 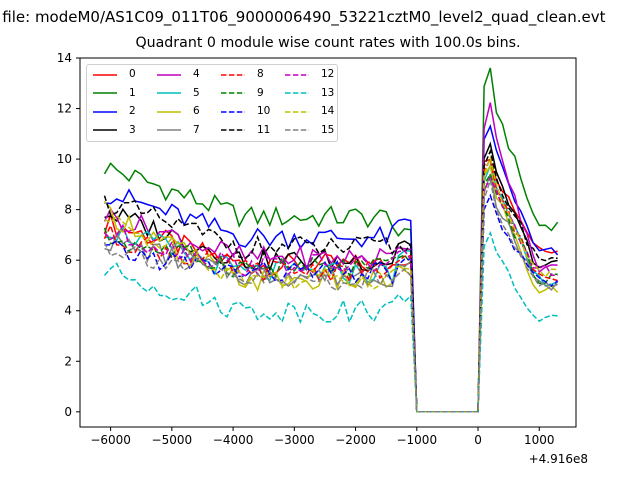 What do you see at coordinates (172, 440) in the screenshot?
I see `x-tick-label: −5000` at bounding box center [172, 440].